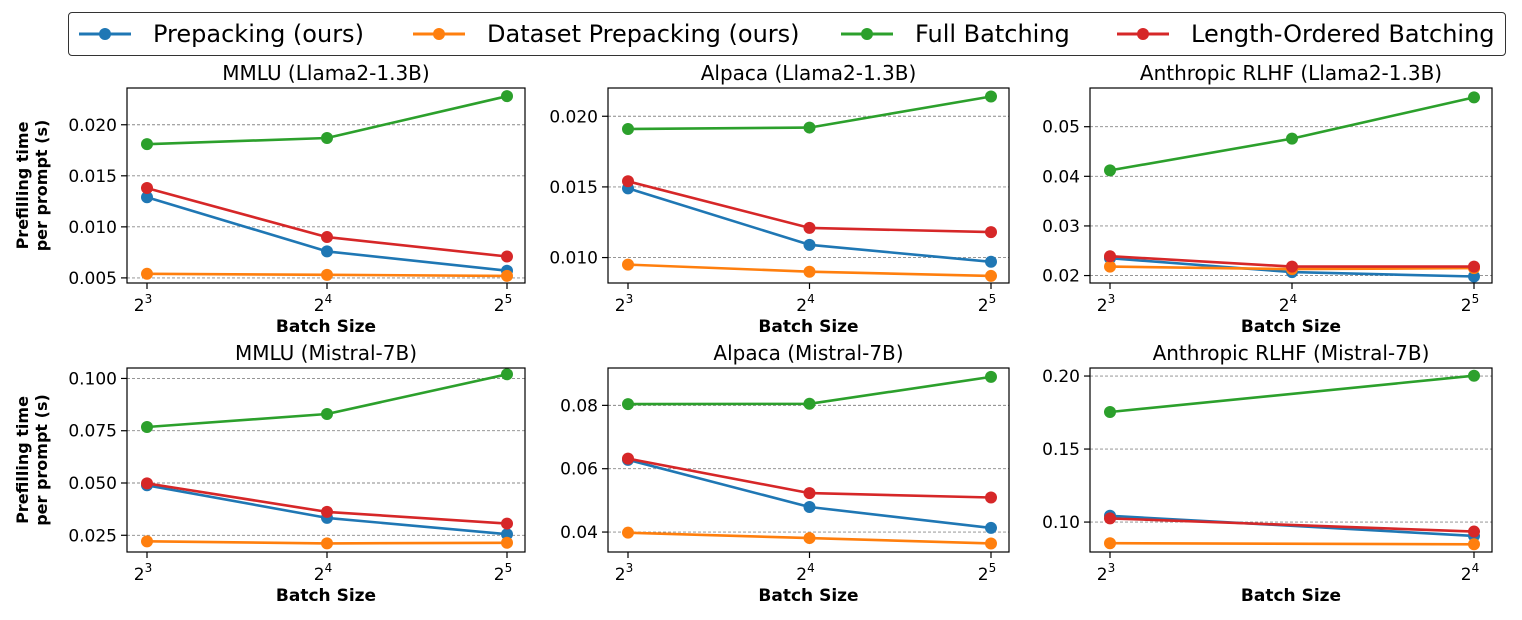 The width and height of the screenshot is (1522, 620). What do you see at coordinates (92, 432) in the screenshot?
I see `y-tick-label: 0.075` at bounding box center [92, 432].